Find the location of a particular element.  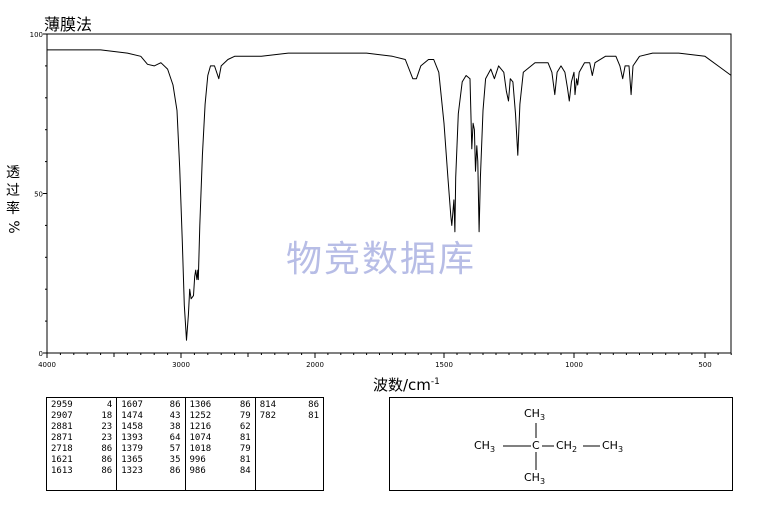

y-tick-label: 100 is located at coordinates (36, 35).